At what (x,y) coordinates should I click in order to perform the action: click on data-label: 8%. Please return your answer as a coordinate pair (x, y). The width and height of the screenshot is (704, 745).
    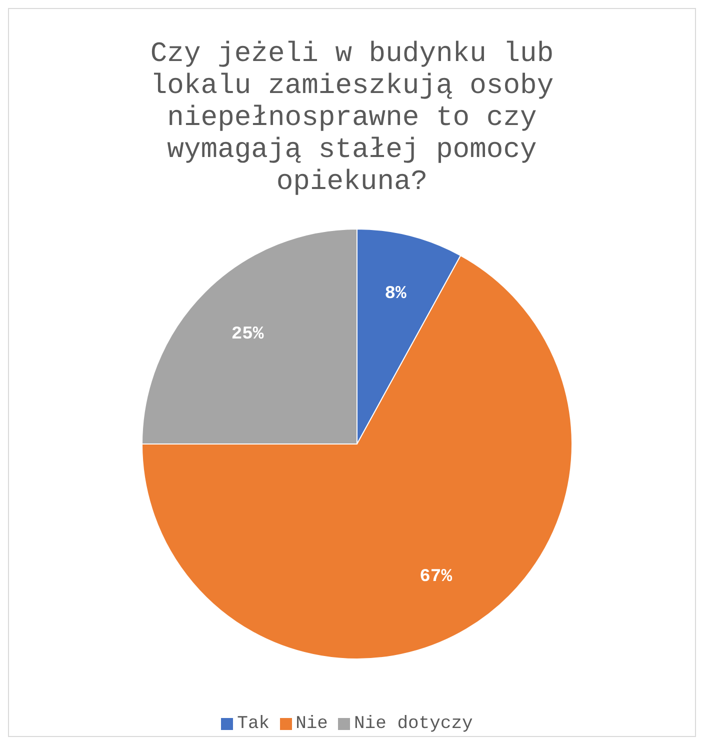
    Looking at the image, I should click on (395, 294).